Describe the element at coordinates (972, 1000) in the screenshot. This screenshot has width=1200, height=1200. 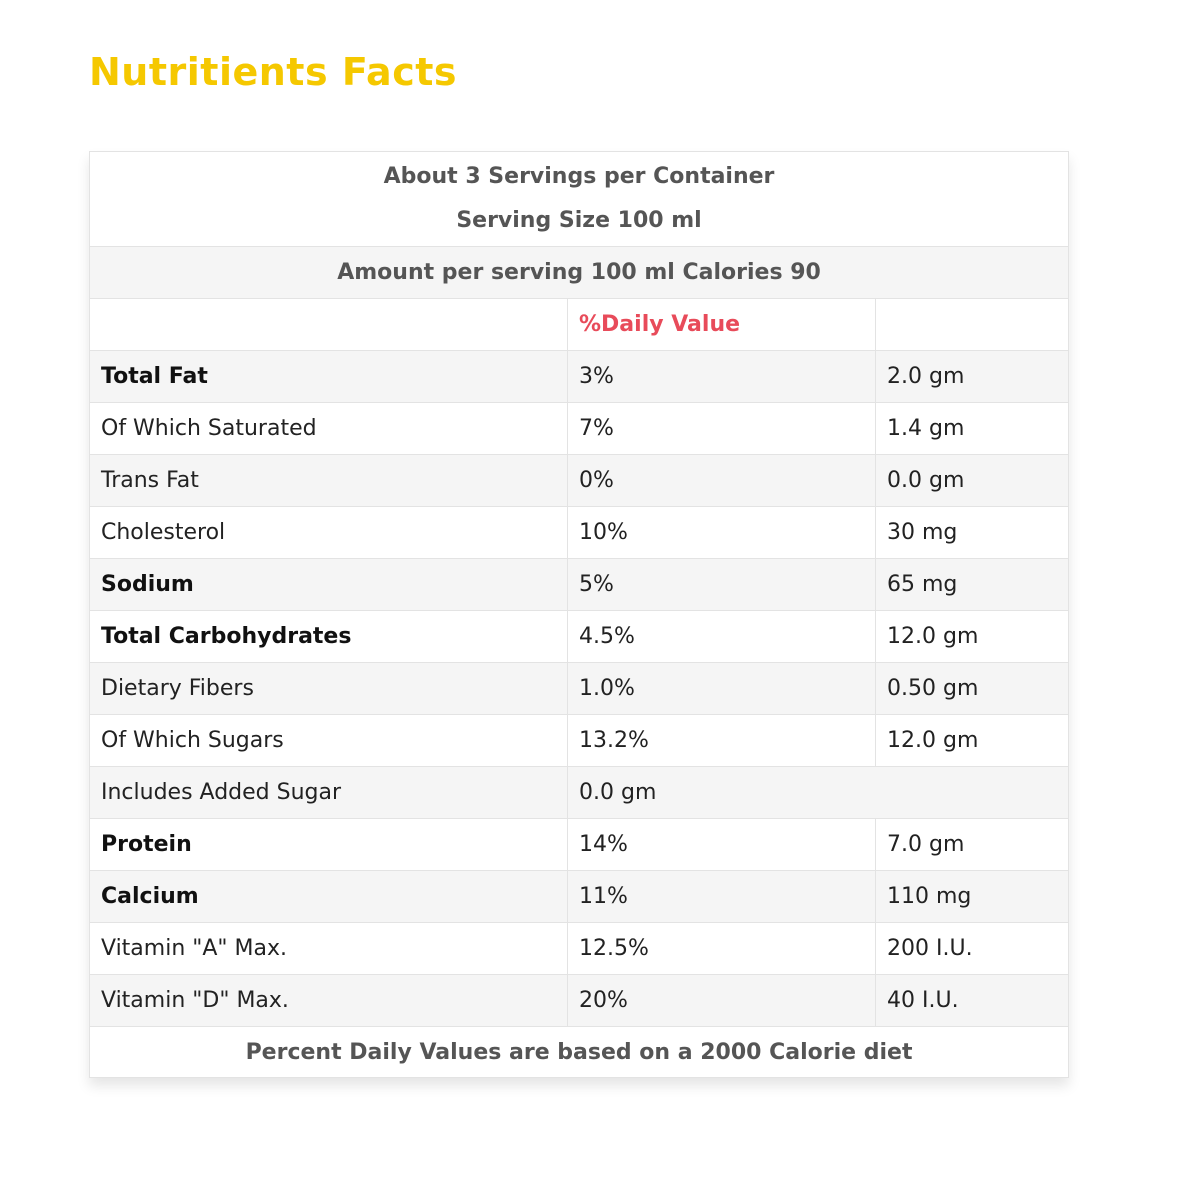
I see `nutrient-amount: 40 I.U.` at that location.